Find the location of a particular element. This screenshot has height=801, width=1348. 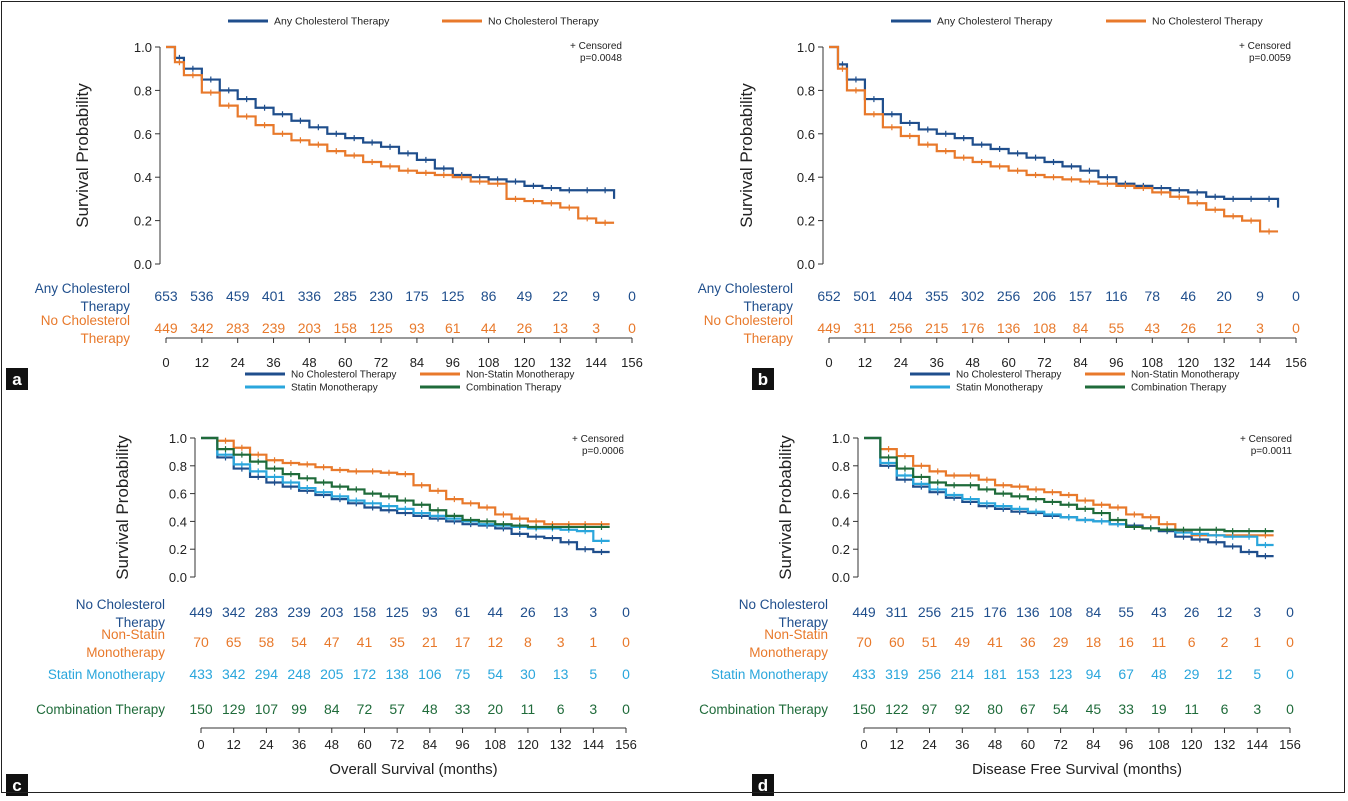

x-tick-label: 36 is located at coordinates (962, 744).